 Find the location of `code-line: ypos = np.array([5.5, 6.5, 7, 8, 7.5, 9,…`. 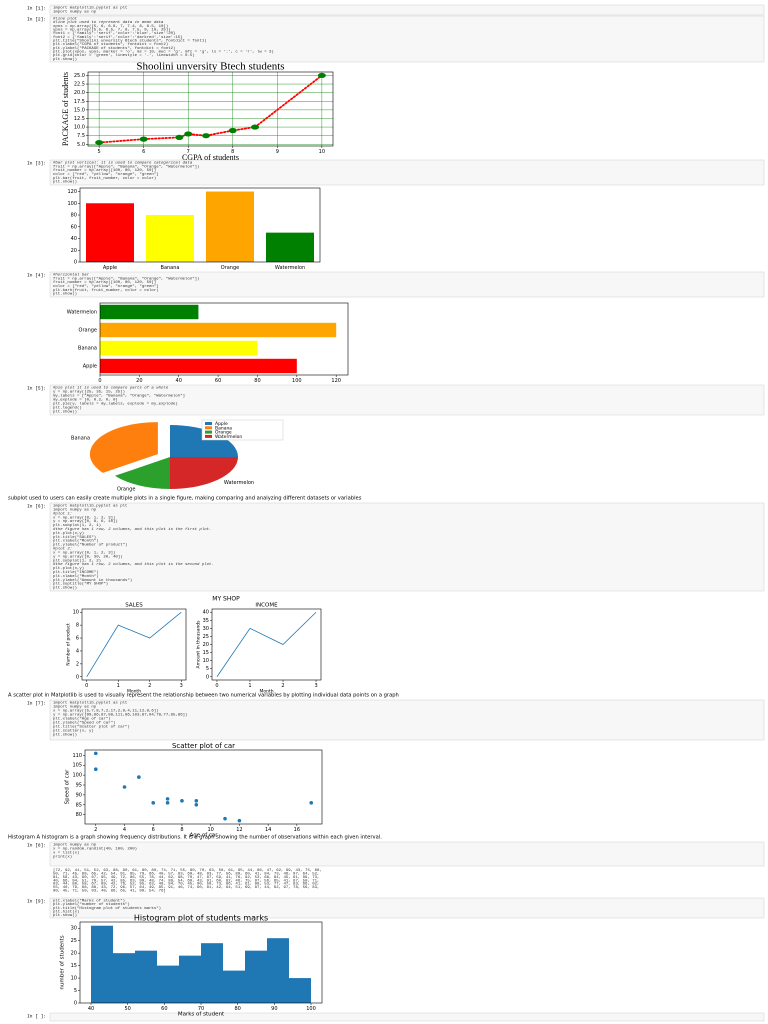

code-line: ypos = np.array([5.5, 6.5, 7, 8, 7.5, 9,… is located at coordinates (112, 30).